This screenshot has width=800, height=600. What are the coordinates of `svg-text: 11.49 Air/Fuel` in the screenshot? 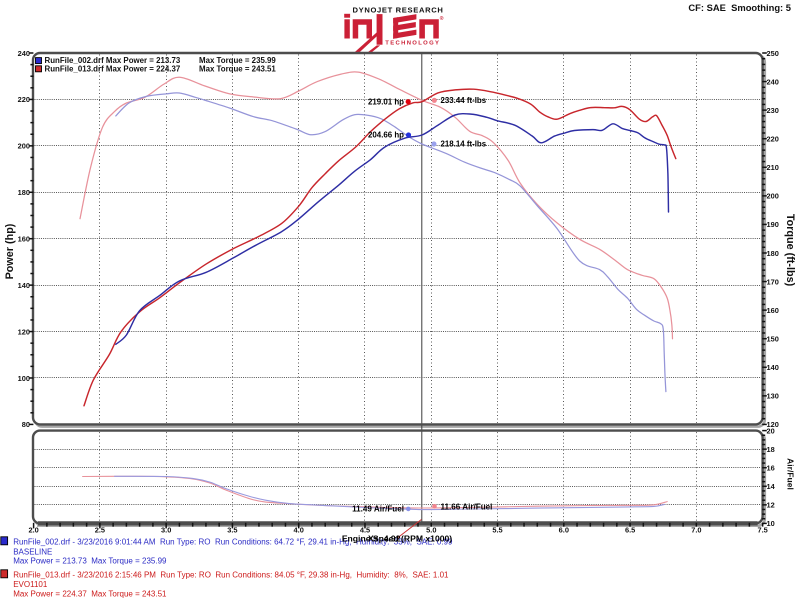 It's located at (378, 509).